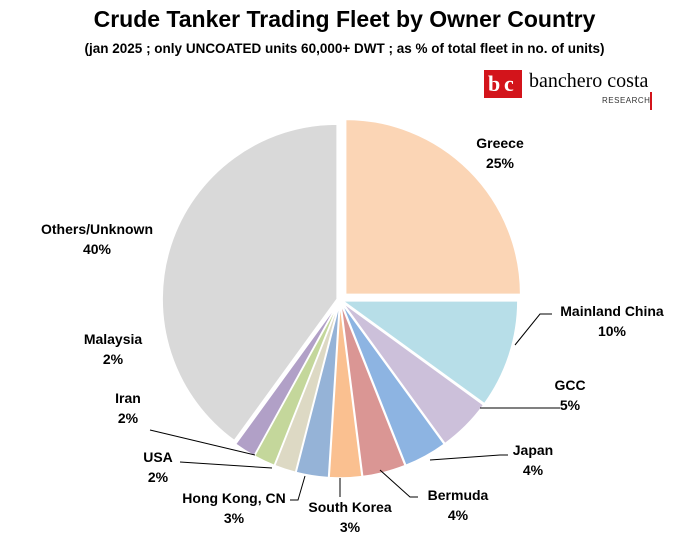  I want to click on slice-label-hong-kong-cn: Hong Kong, CN, so click(233, 498).